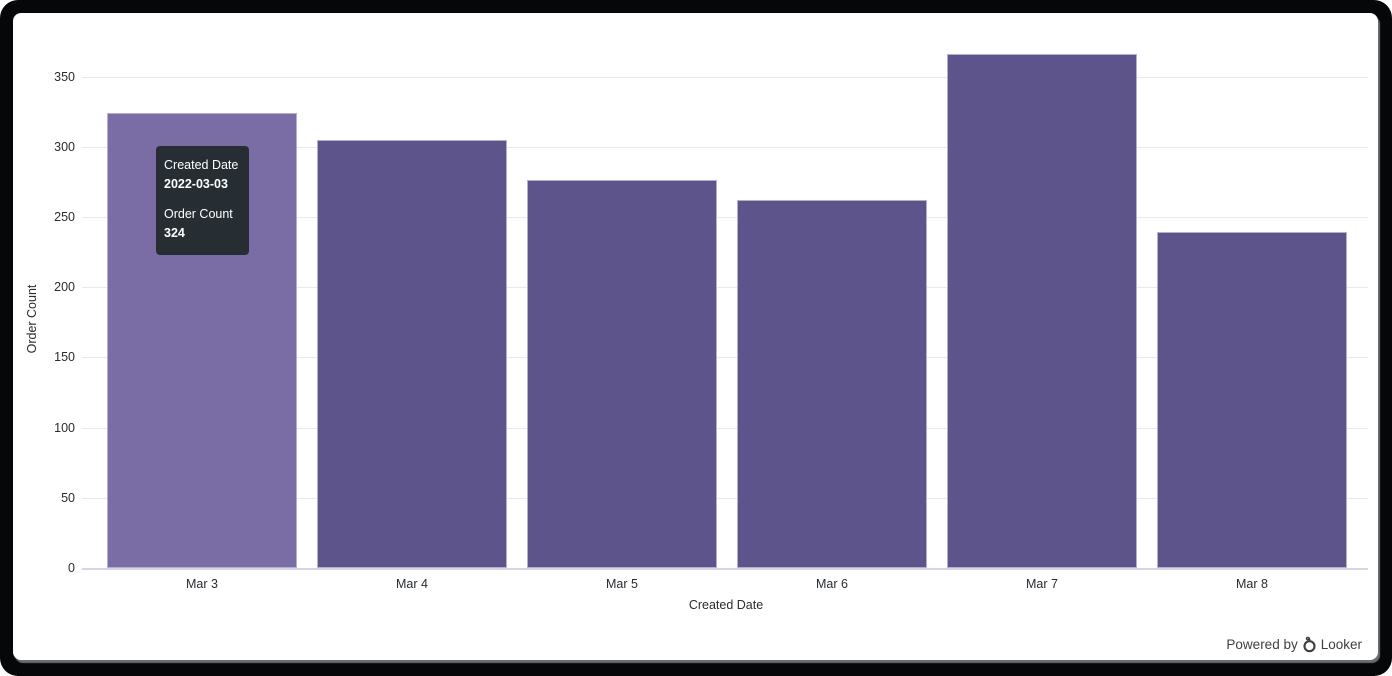  Describe the element at coordinates (68, 497) in the screenshot. I see `y-tick-label: 50` at that location.